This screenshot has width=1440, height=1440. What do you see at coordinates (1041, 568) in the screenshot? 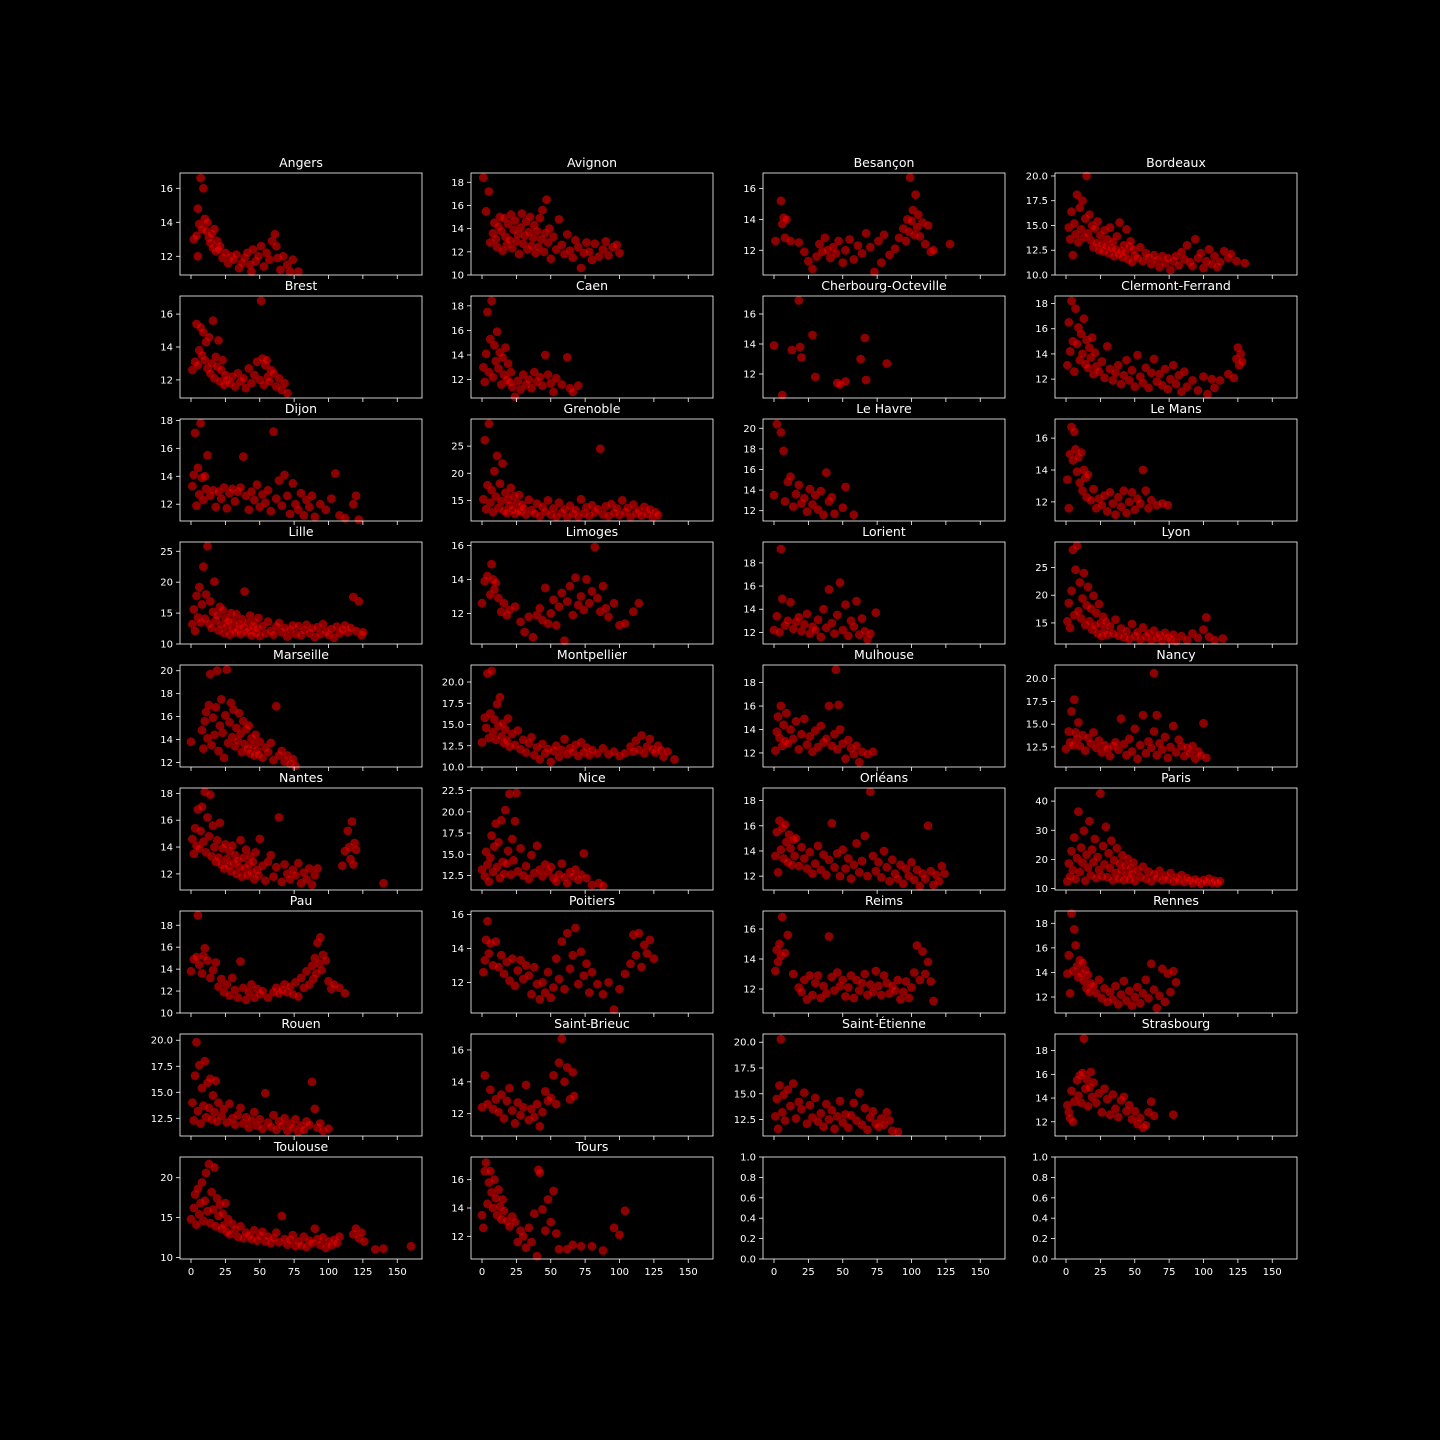
I see `y-tick-label: 25` at bounding box center [1041, 568].